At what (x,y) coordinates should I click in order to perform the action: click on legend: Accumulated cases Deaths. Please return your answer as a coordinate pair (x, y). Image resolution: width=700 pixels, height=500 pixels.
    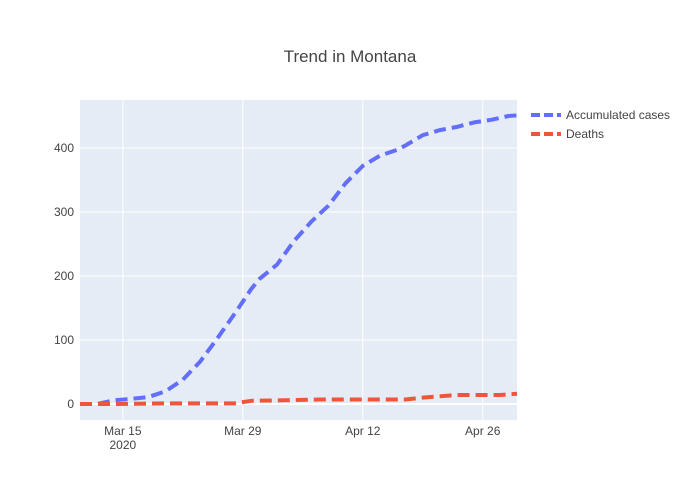
    Looking at the image, I should click on (600, 124).